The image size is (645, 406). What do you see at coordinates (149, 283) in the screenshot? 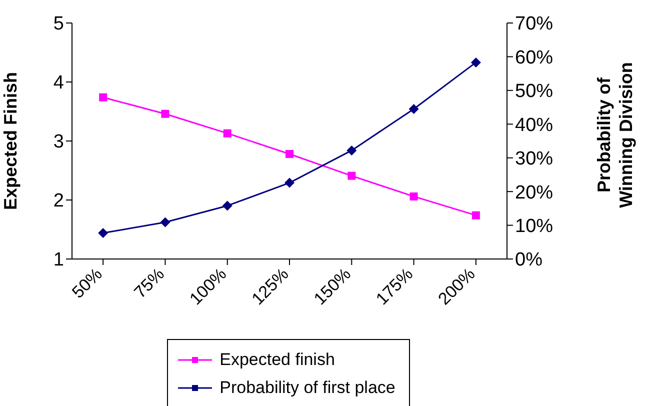
I see `x-tick-label: 75%` at bounding box center [149, 283].